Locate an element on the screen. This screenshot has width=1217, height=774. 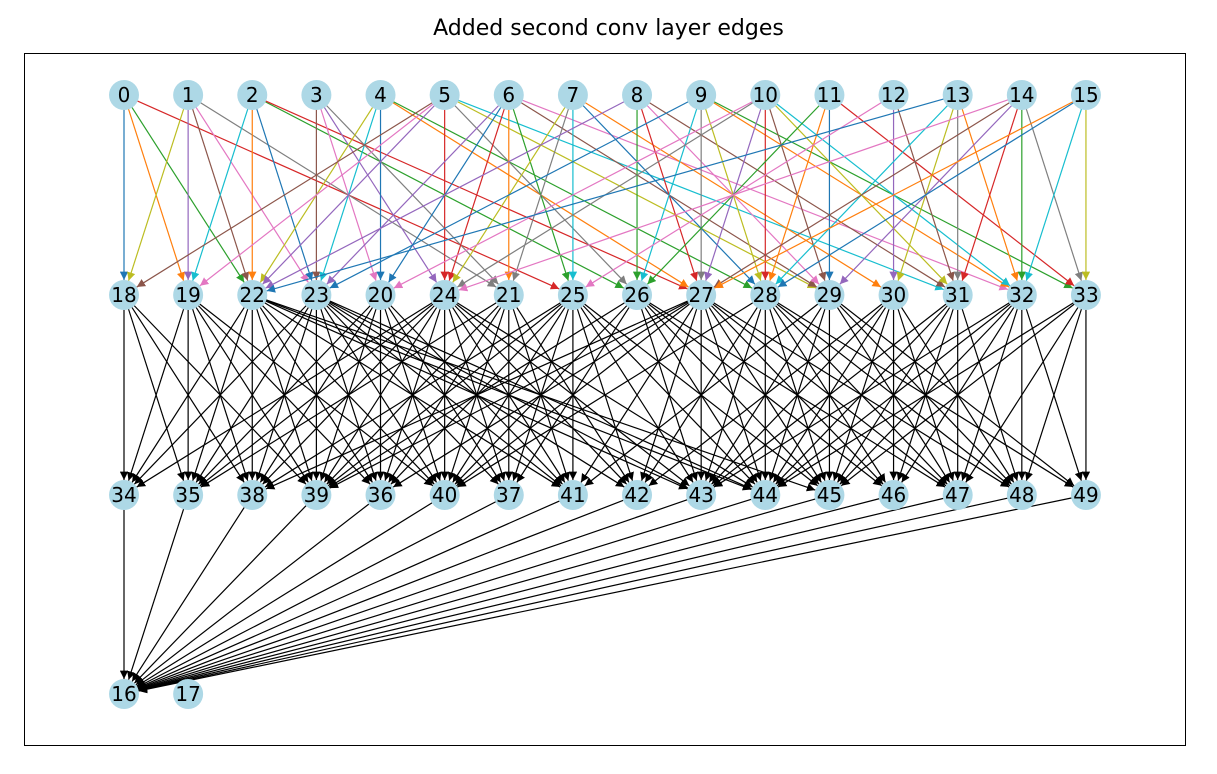
node-label: 15 is located at coordinates (1085, 95).